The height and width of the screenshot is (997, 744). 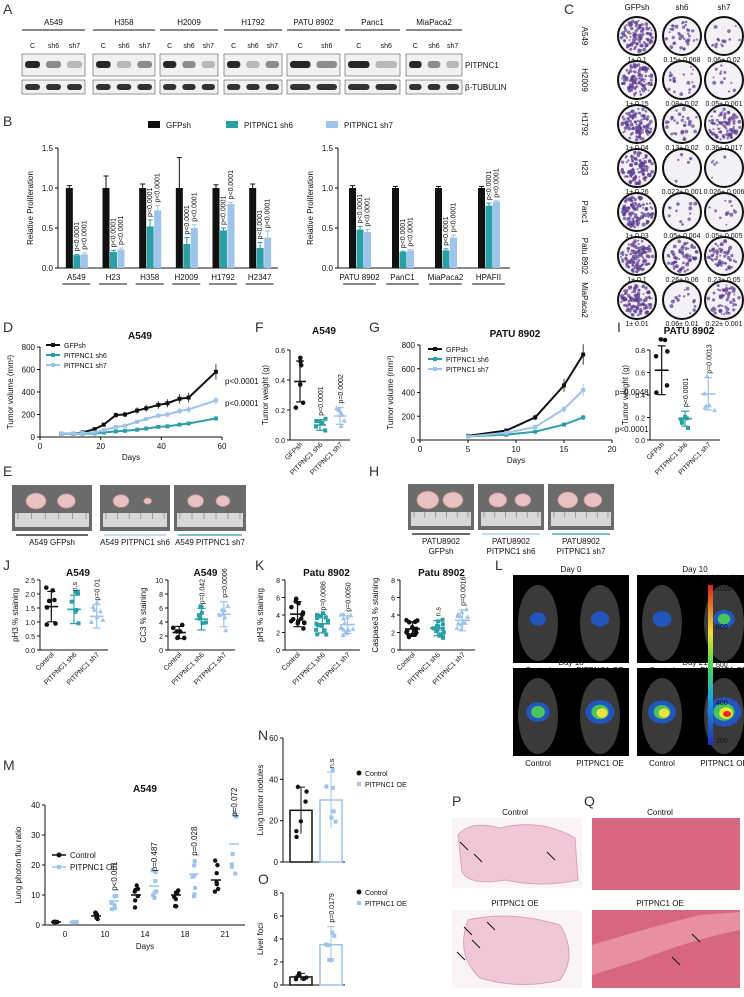 I want to click on tumor-arrow, so click(x=464, y=846).